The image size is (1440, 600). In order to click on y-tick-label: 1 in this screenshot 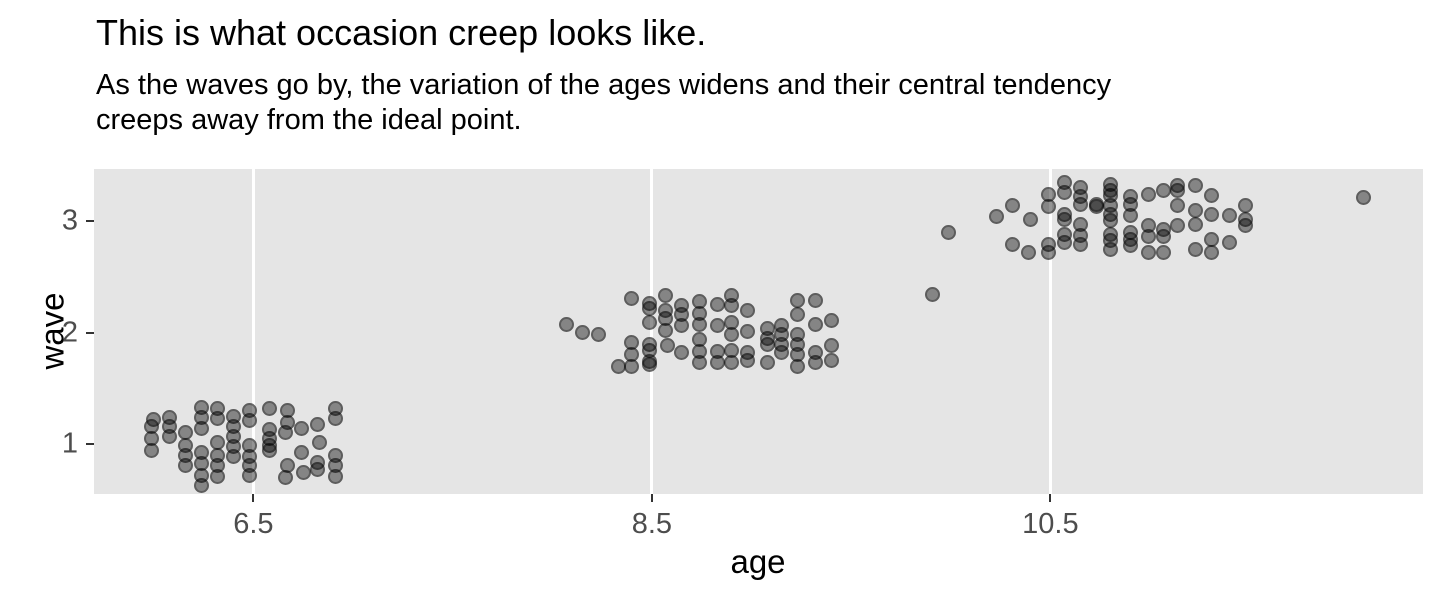, I will do `click(69, 443)`.